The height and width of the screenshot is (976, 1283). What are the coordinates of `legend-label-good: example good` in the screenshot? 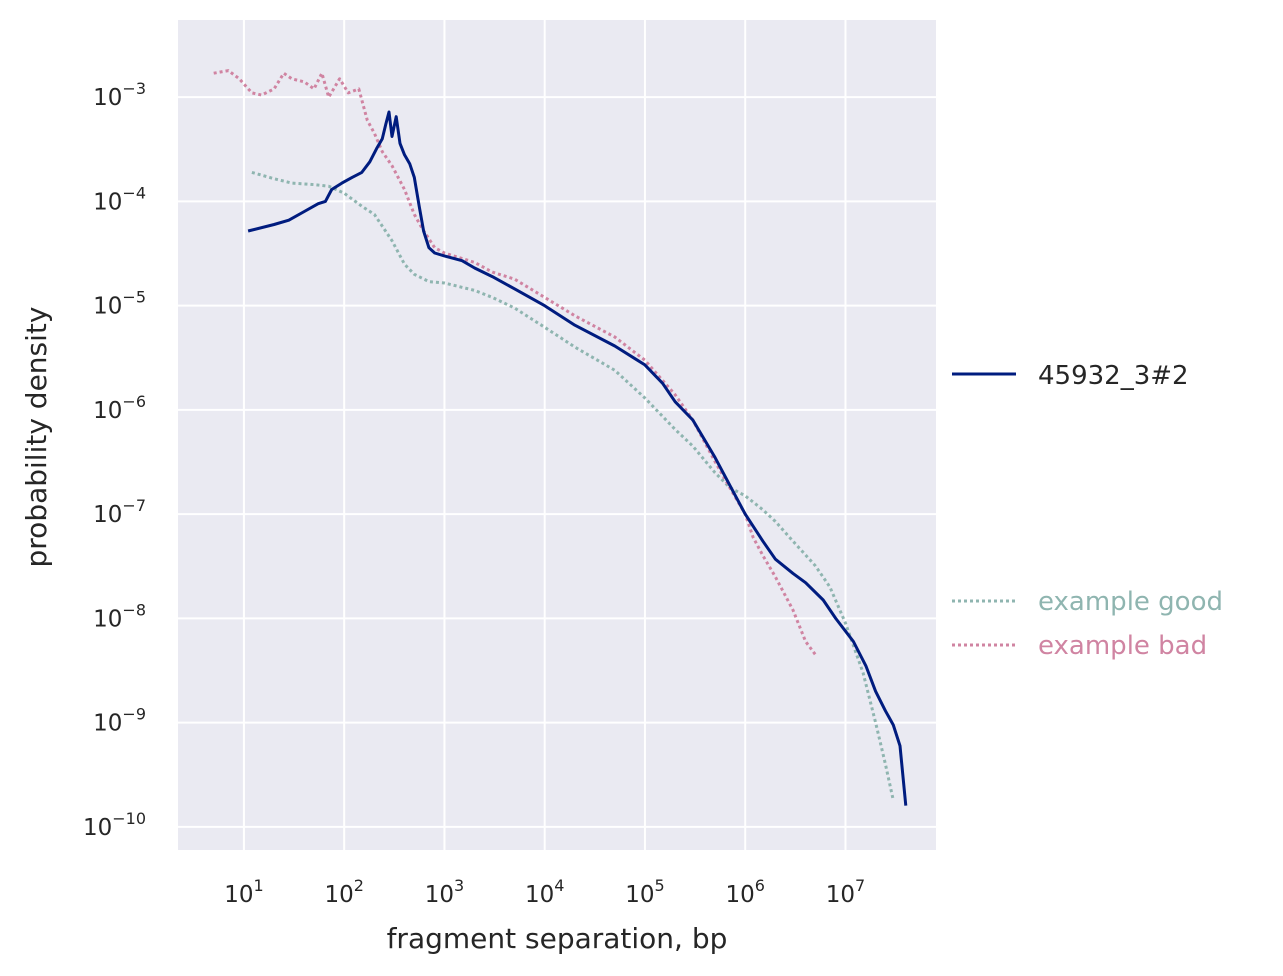 It's located at (1130, 602).